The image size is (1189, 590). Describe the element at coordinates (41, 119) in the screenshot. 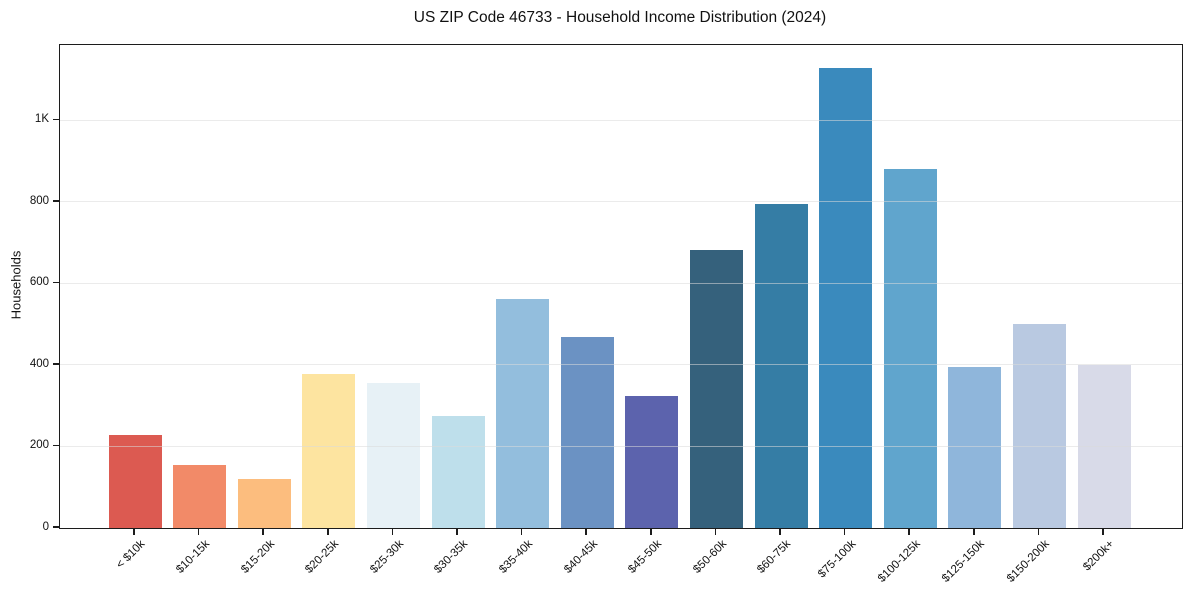

I see `y-tick-label: 1K` at that location.